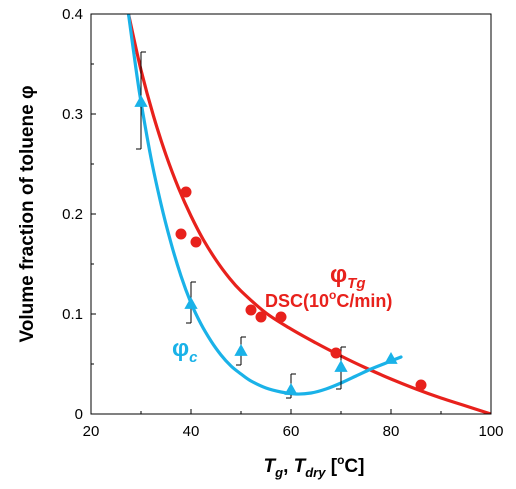 Image resolution: width=516 pixels, height=489 pixels. Describe the element at coordinates (291, 431) in the screenshot. I see `x-tick-label: 60` at that location.